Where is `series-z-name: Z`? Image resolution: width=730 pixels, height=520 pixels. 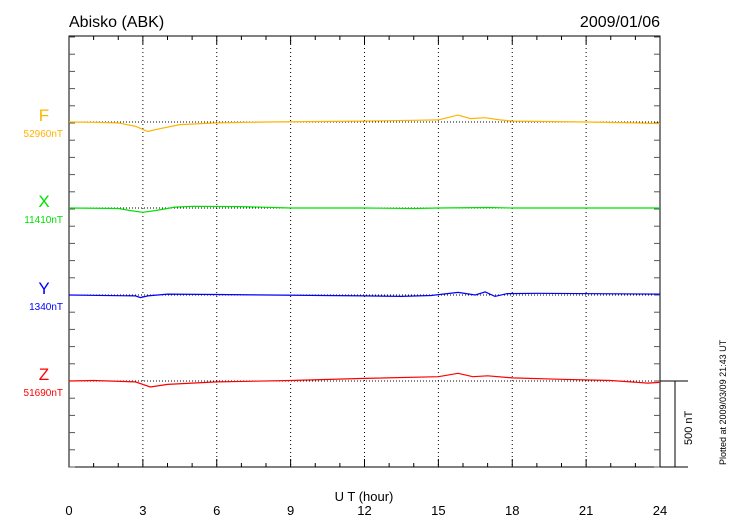 series-z-name: Z is located at coordinates (44, 374).